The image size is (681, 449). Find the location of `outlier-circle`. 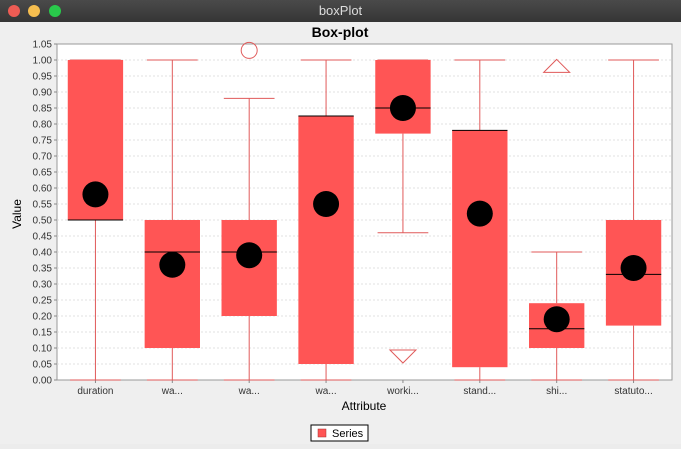

outlier-circle is located at coordinates (249, 50).